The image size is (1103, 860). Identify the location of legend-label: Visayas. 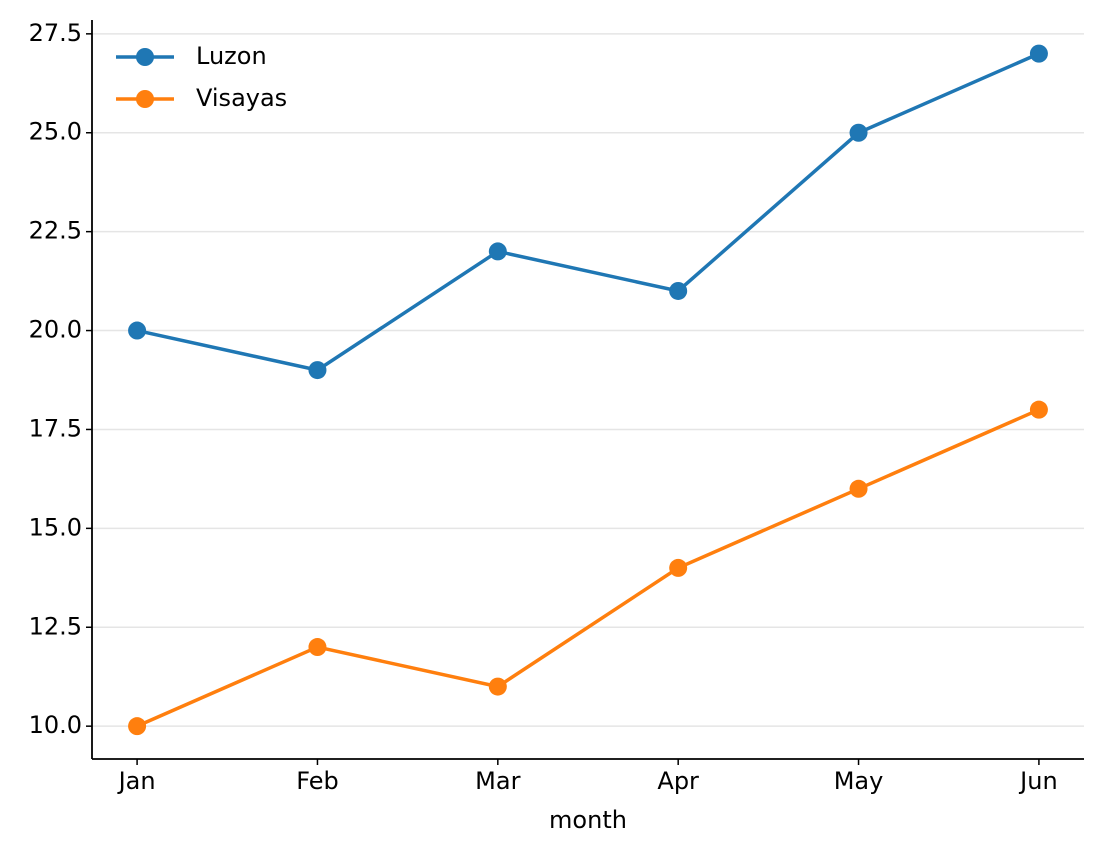
(241, 98).